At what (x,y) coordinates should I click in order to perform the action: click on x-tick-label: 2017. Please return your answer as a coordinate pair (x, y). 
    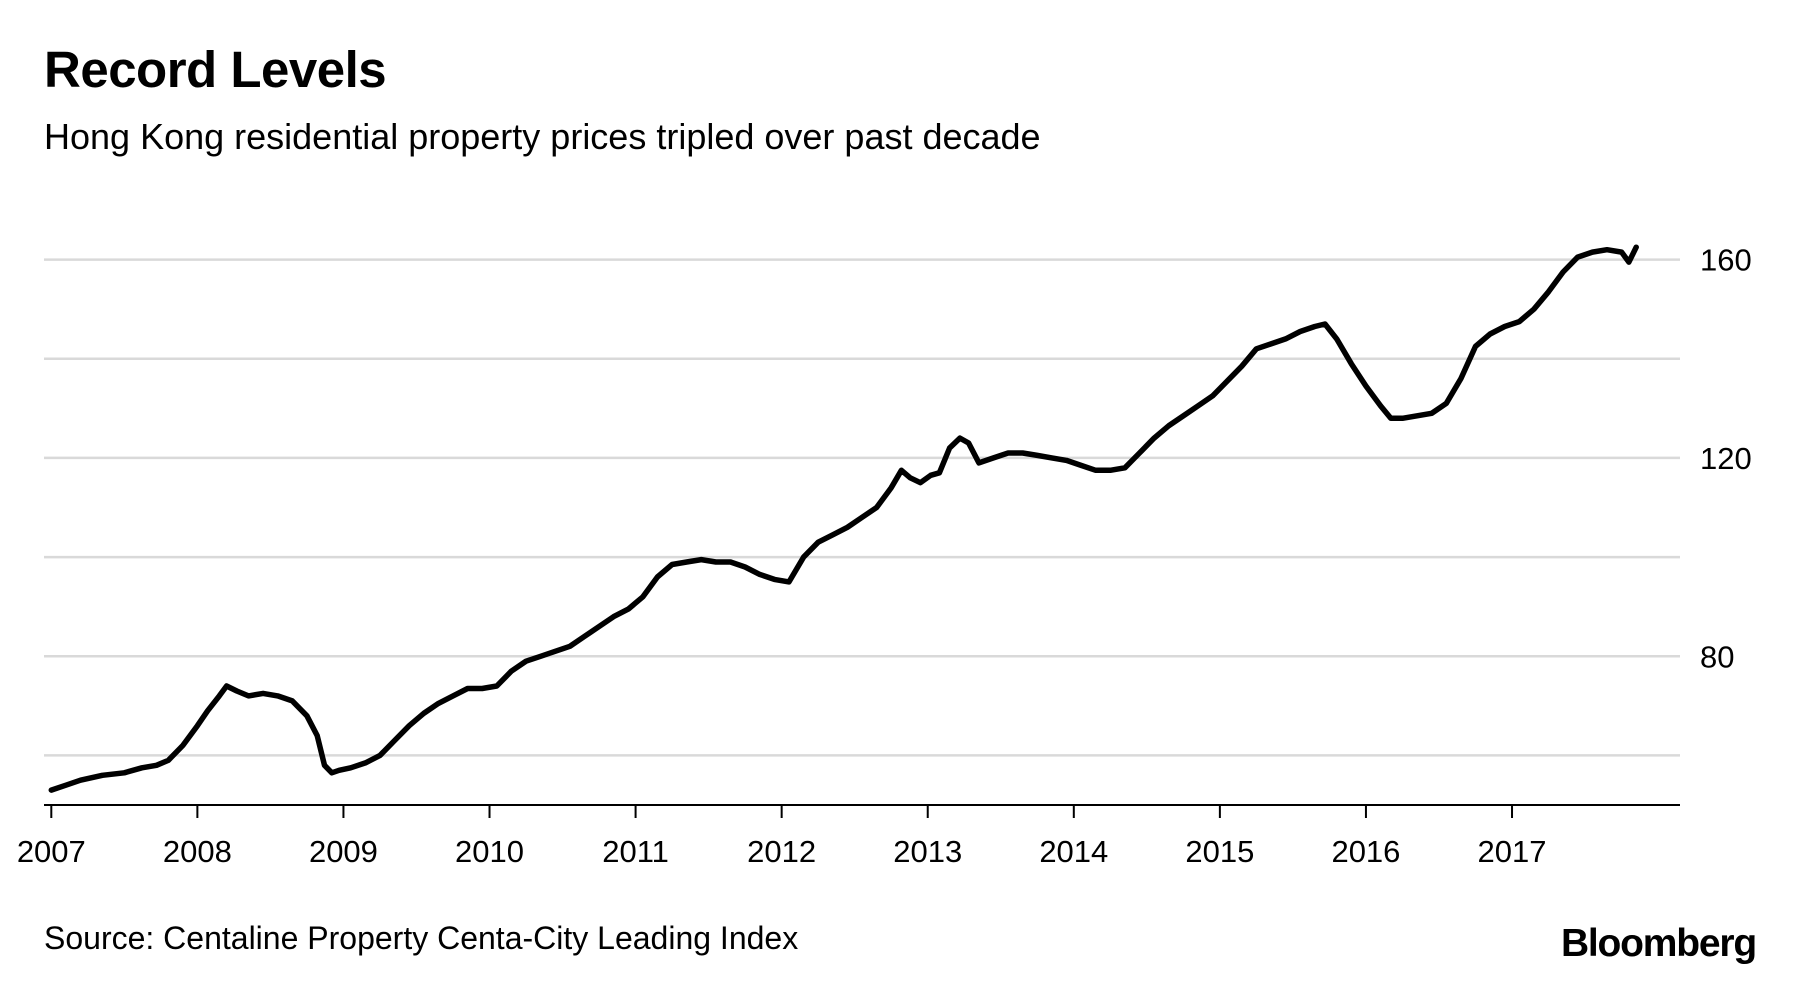
    Looking at the image, I should click on (1512, 851).